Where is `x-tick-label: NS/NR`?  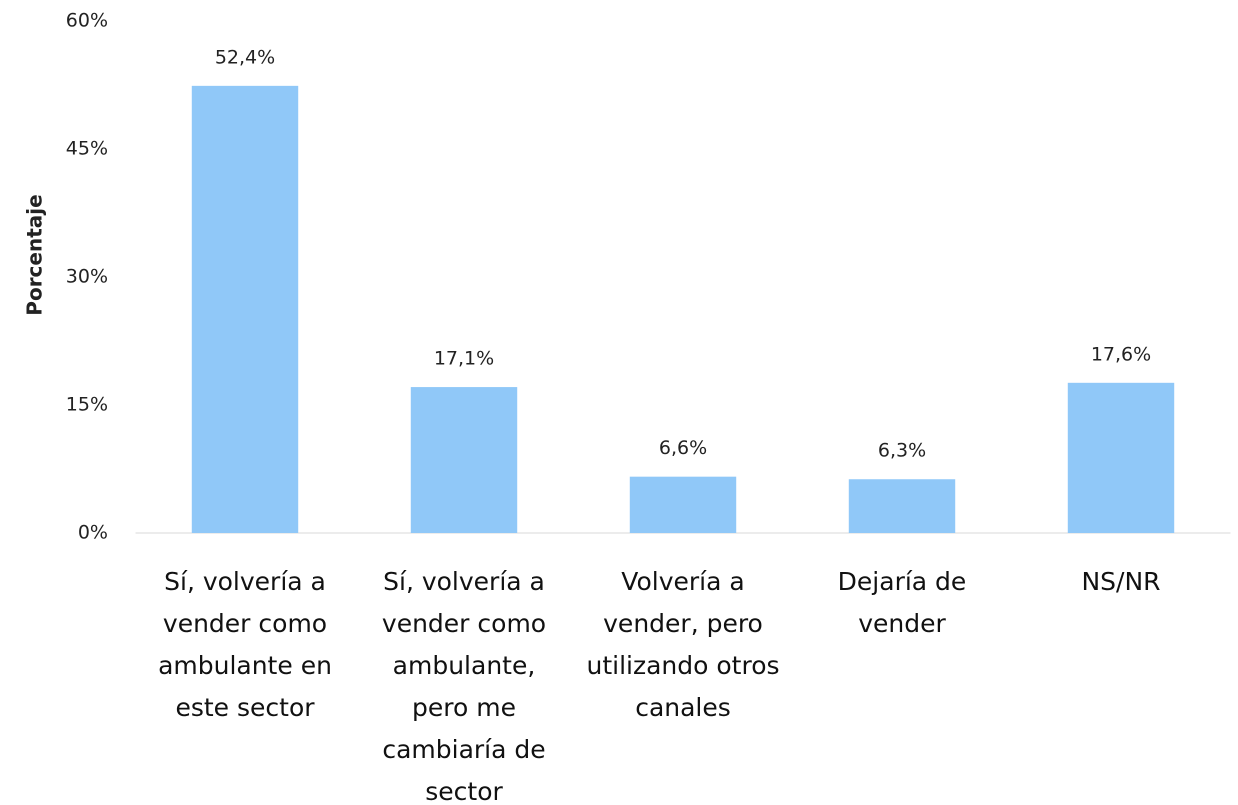
x-tick-label: NS/NR is located at coordinates (1121, 581).